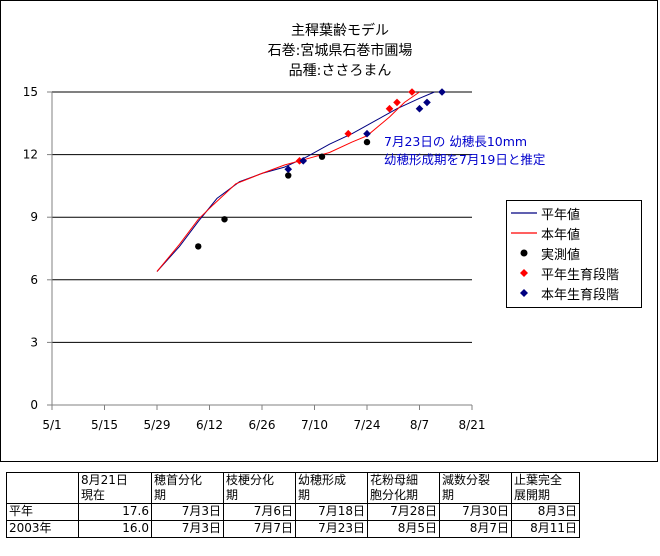  What do you see at coordinates (314, 425) in the screenshot?
I see `x-tick-label: 7/10` at bounding box center [314, 425].